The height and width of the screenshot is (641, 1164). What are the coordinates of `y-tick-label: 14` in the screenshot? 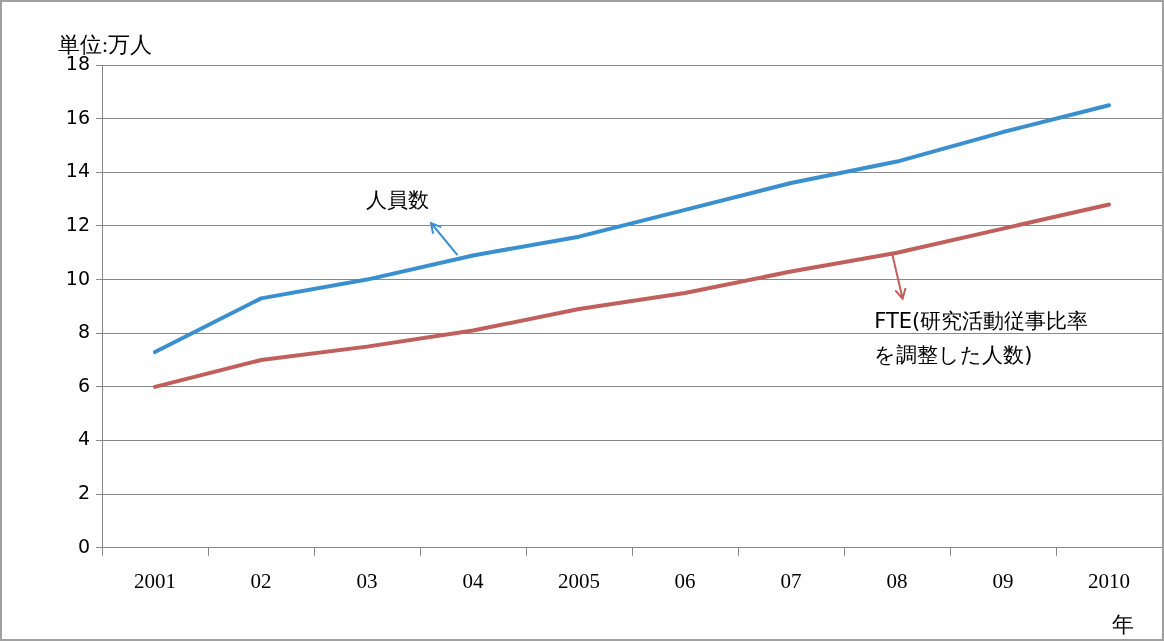 It's located at (77, 170).